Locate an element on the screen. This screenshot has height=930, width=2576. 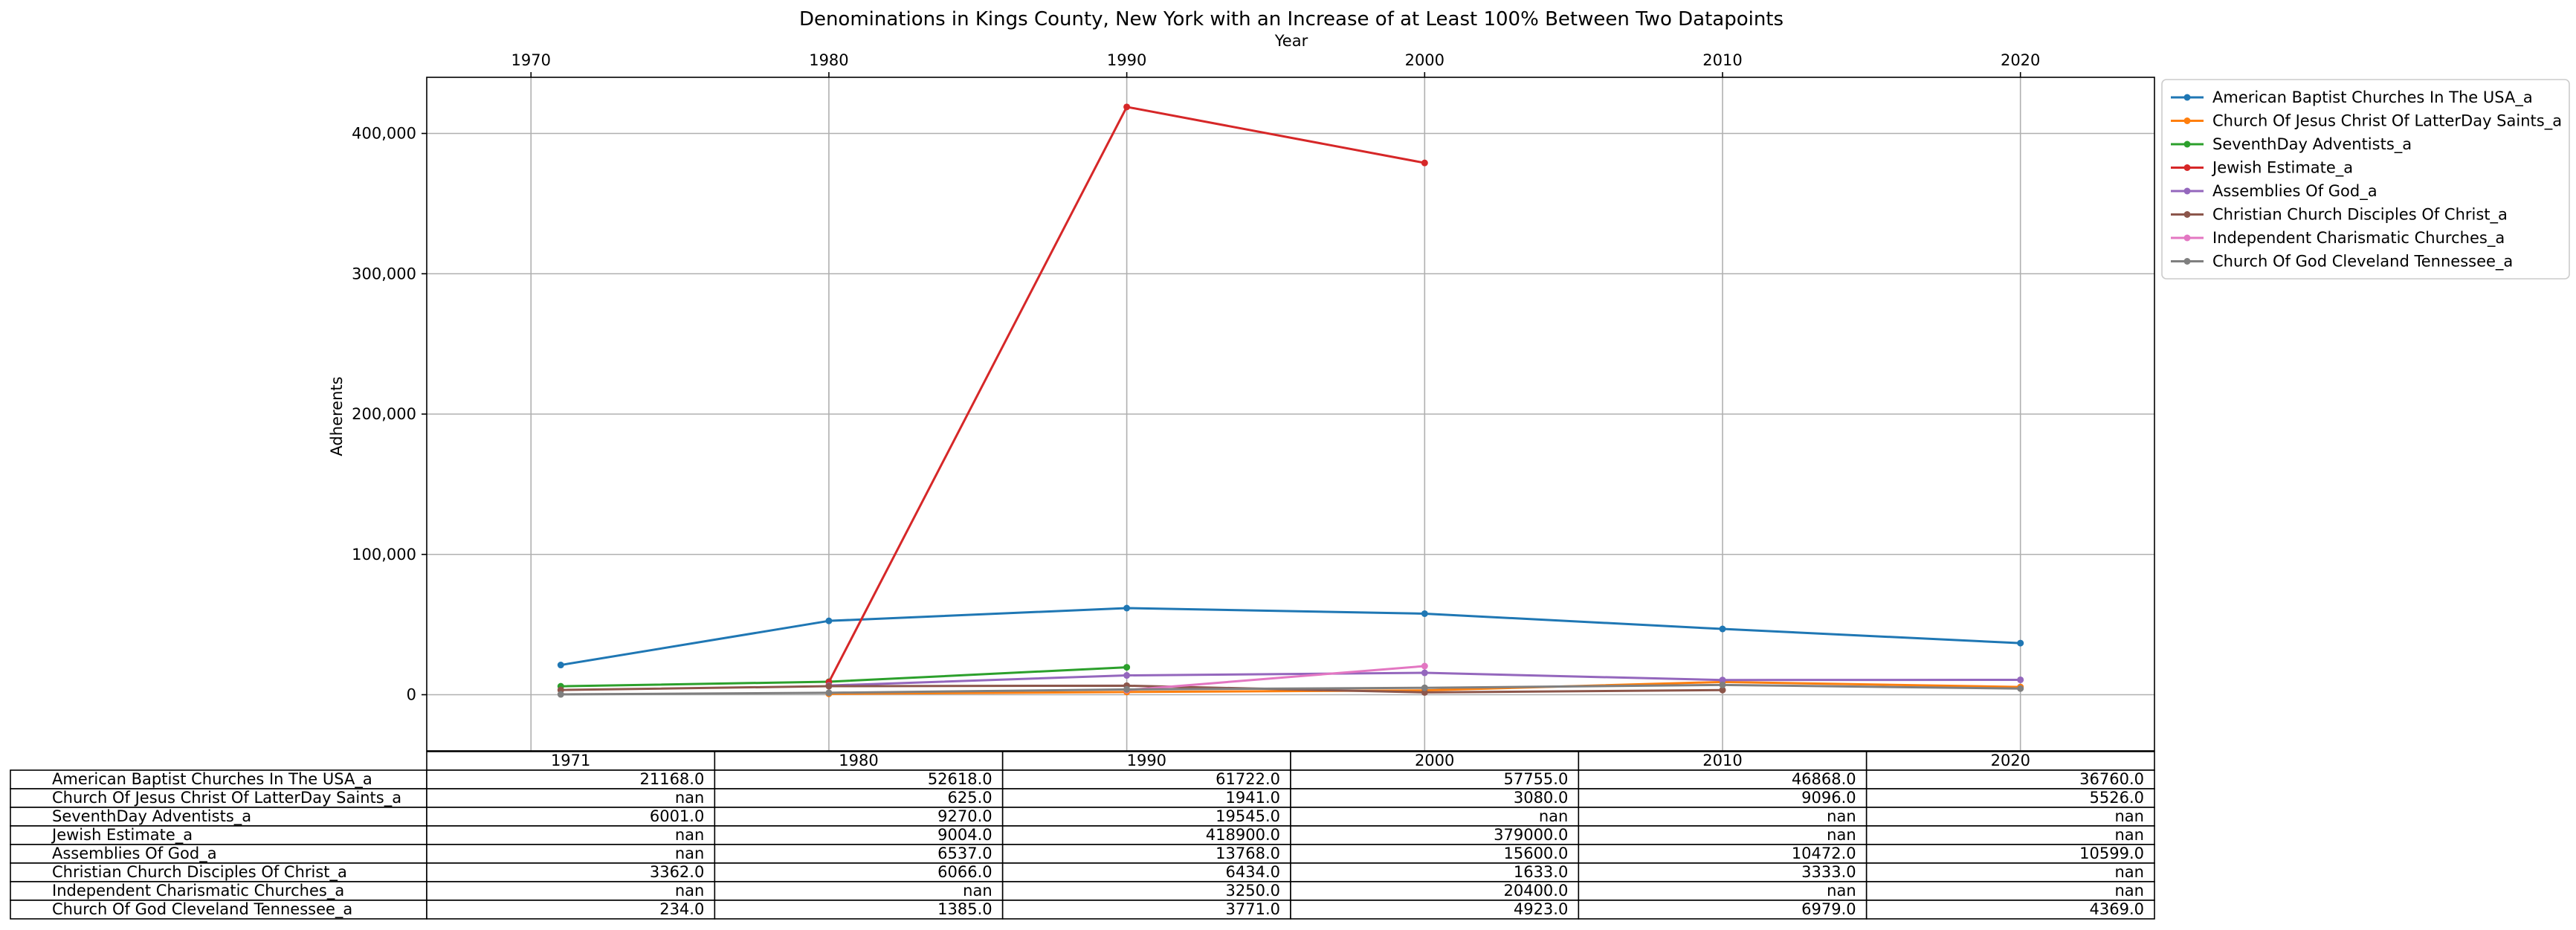
legend-label: American Baptist Churches In The USA_a is located at coordinates (2372, 98).